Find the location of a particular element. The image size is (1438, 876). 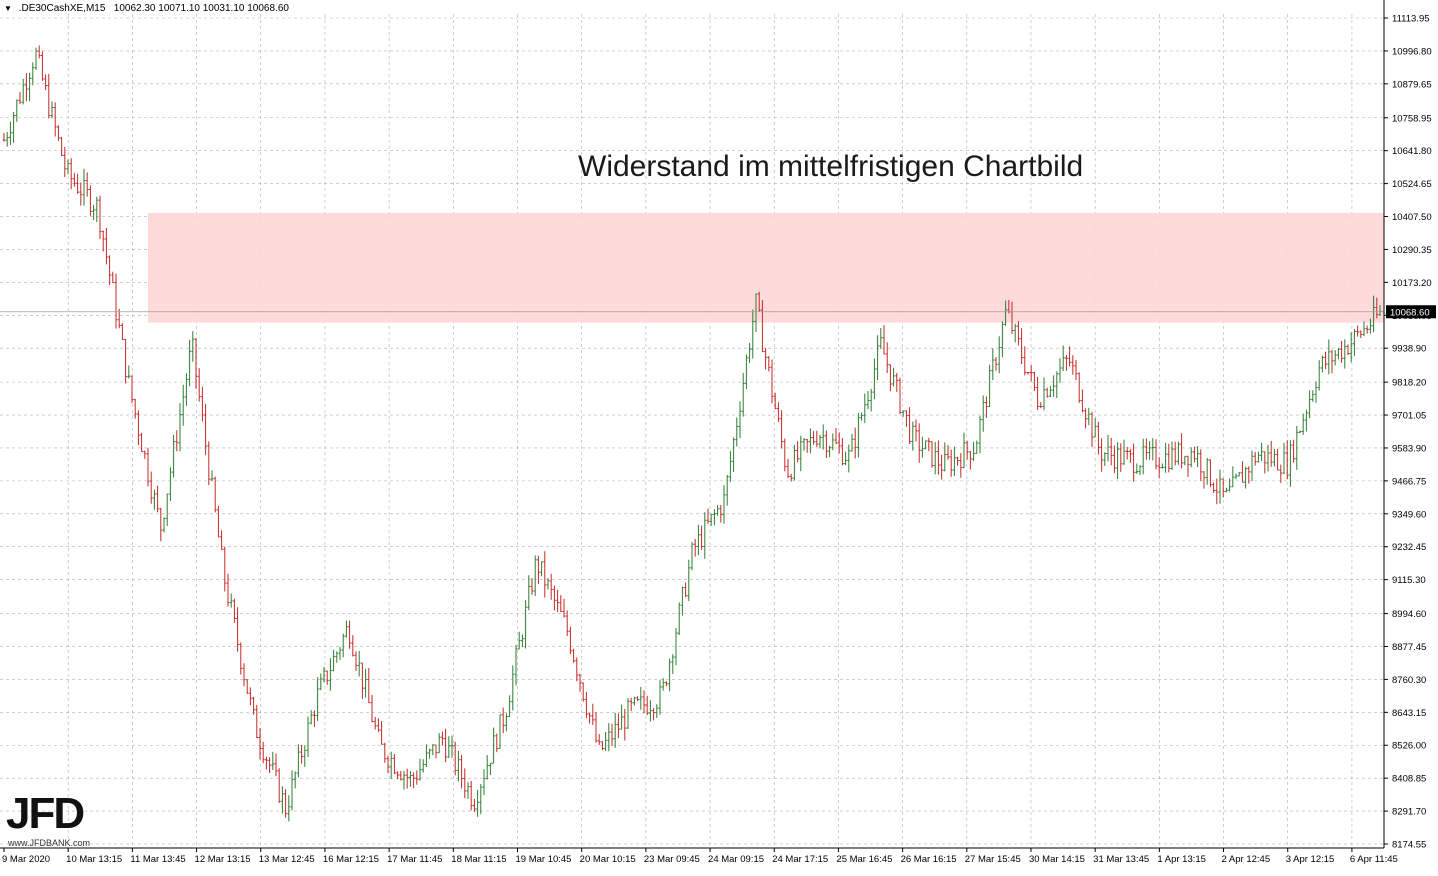

y-tick-label: 8291.70 is located at coordinates (1409, 812).